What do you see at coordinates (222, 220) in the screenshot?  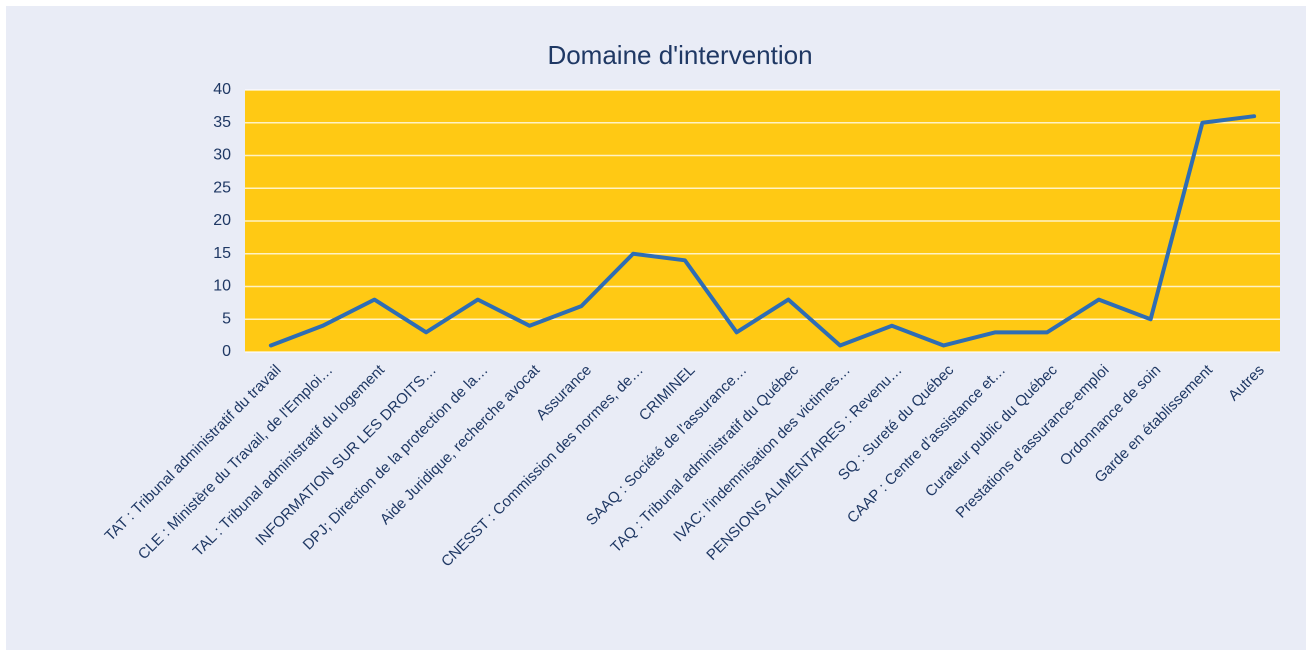 I see `y-tick-label: 20` at bounding box center [222, 220].